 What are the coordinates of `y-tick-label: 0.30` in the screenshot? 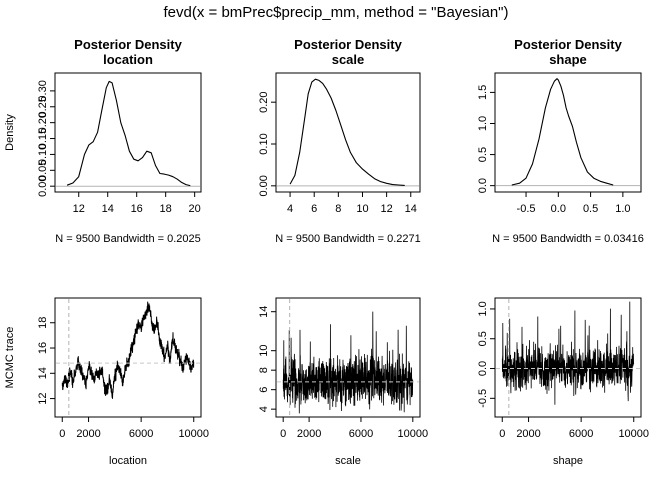 It's located at (43, 90).